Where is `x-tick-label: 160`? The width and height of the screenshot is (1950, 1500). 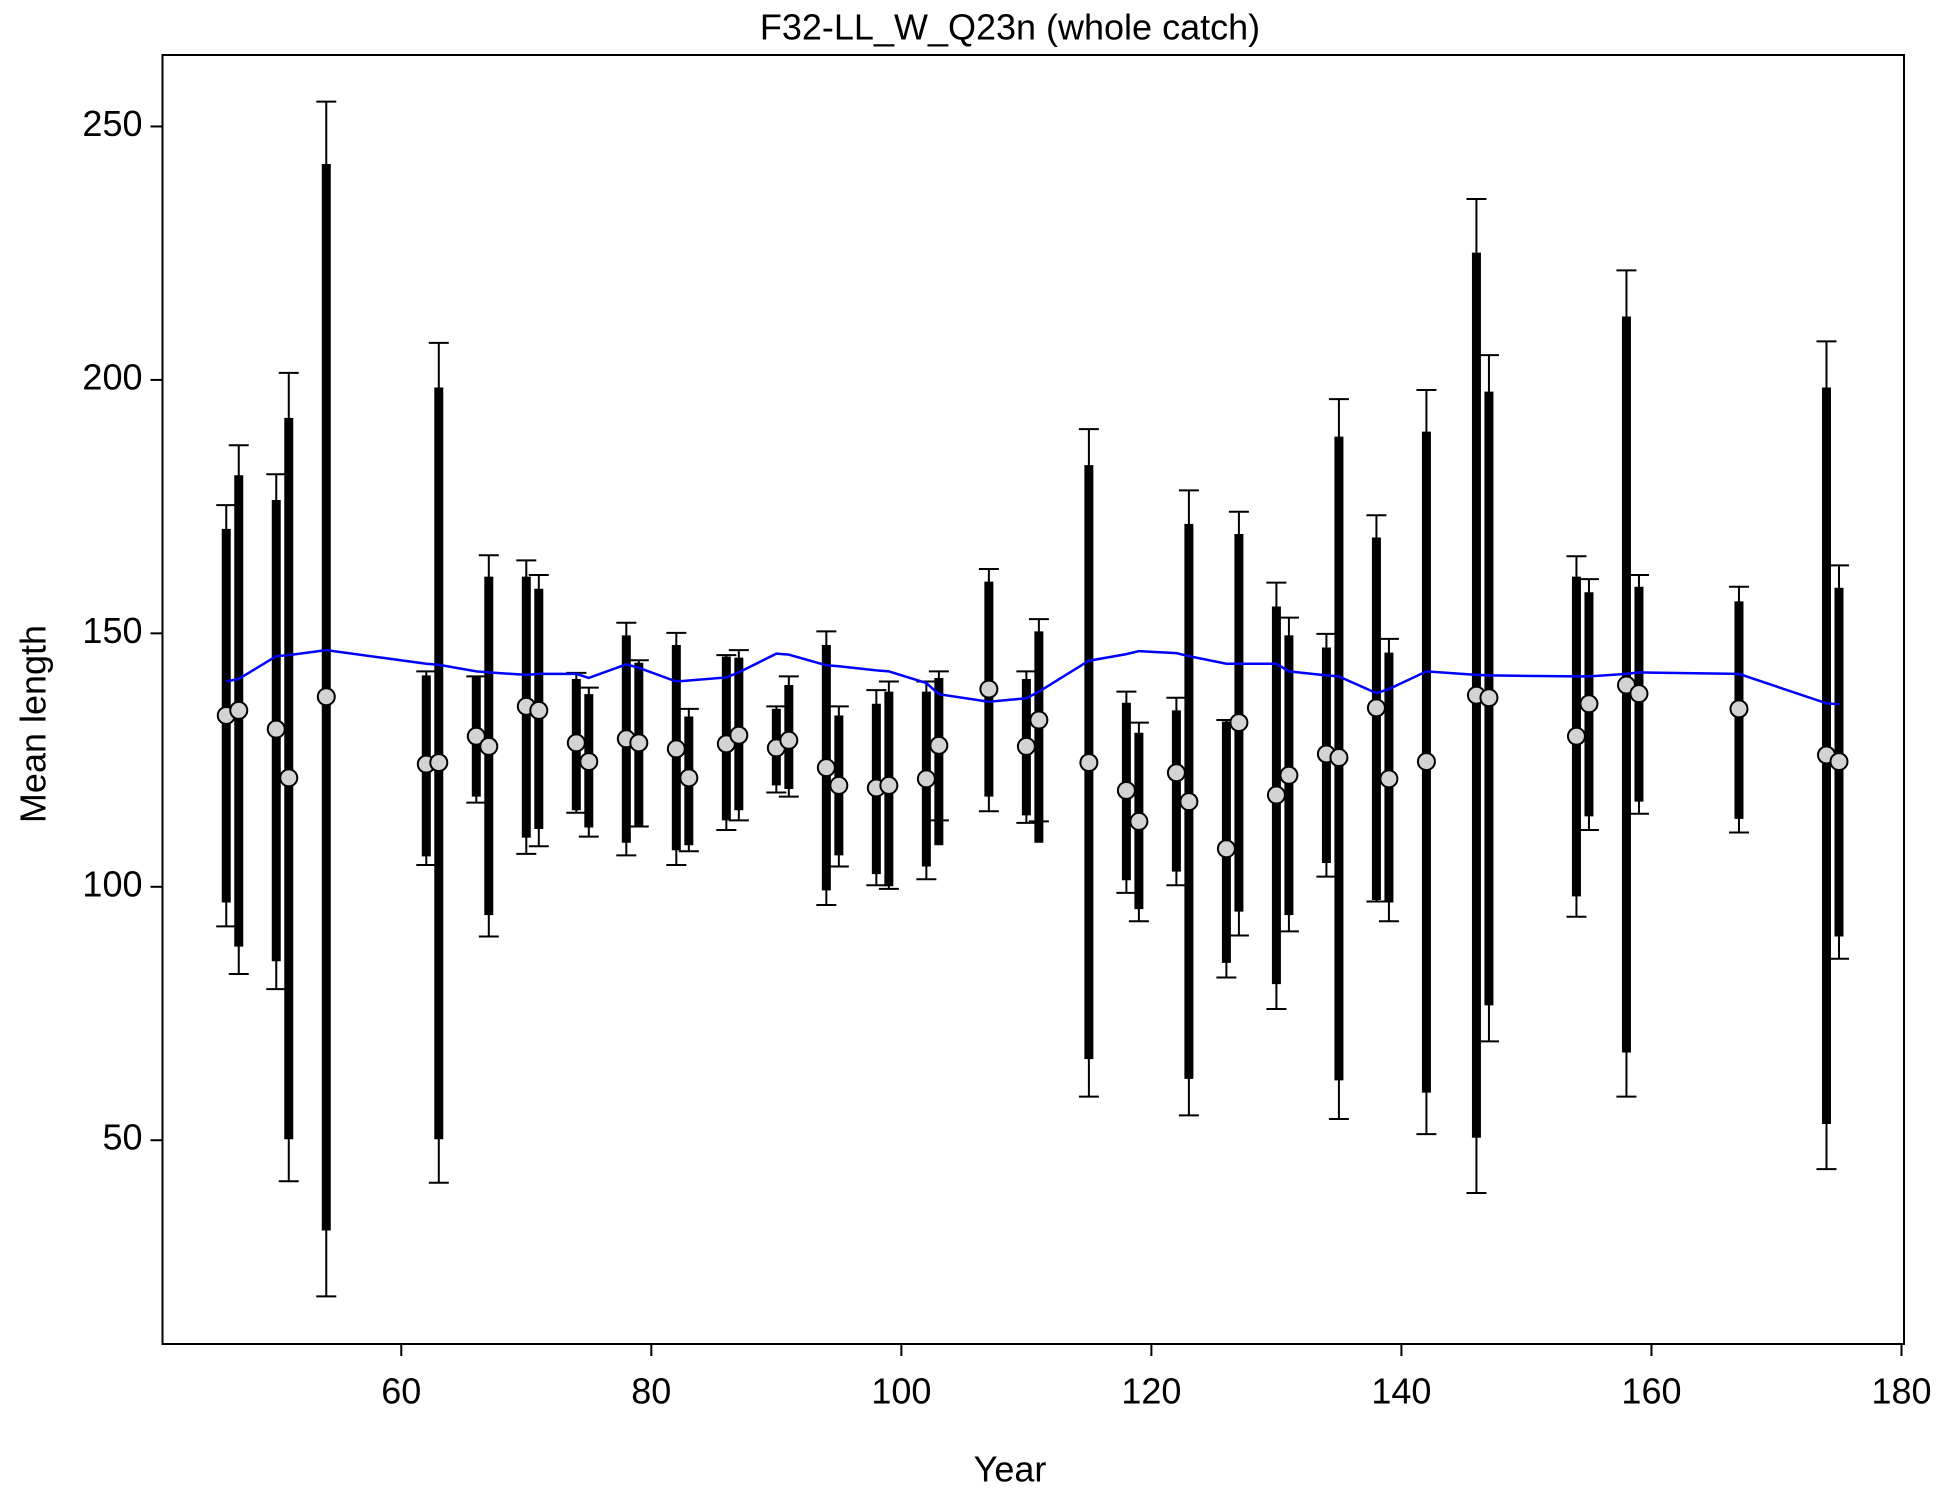 x-tick-label: 160 is located at coordinates (1651, 1391).